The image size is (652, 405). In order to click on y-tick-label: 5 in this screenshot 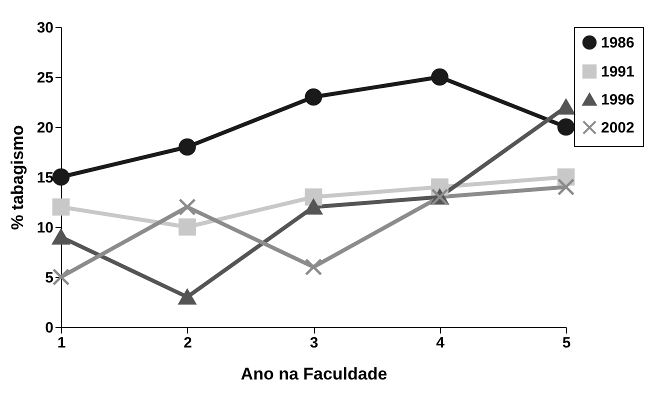, I will do `click(49, 278)`.